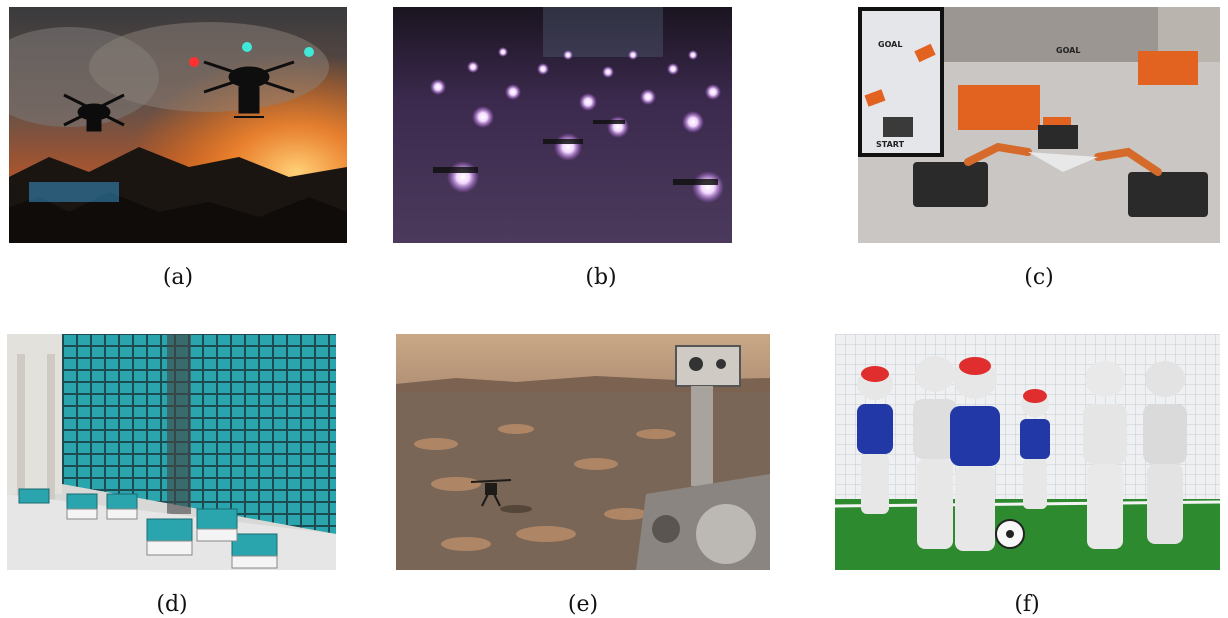  I want to click on panel-c-mobile-manipulators: GOAL START GOAL, so click(1039, 125).